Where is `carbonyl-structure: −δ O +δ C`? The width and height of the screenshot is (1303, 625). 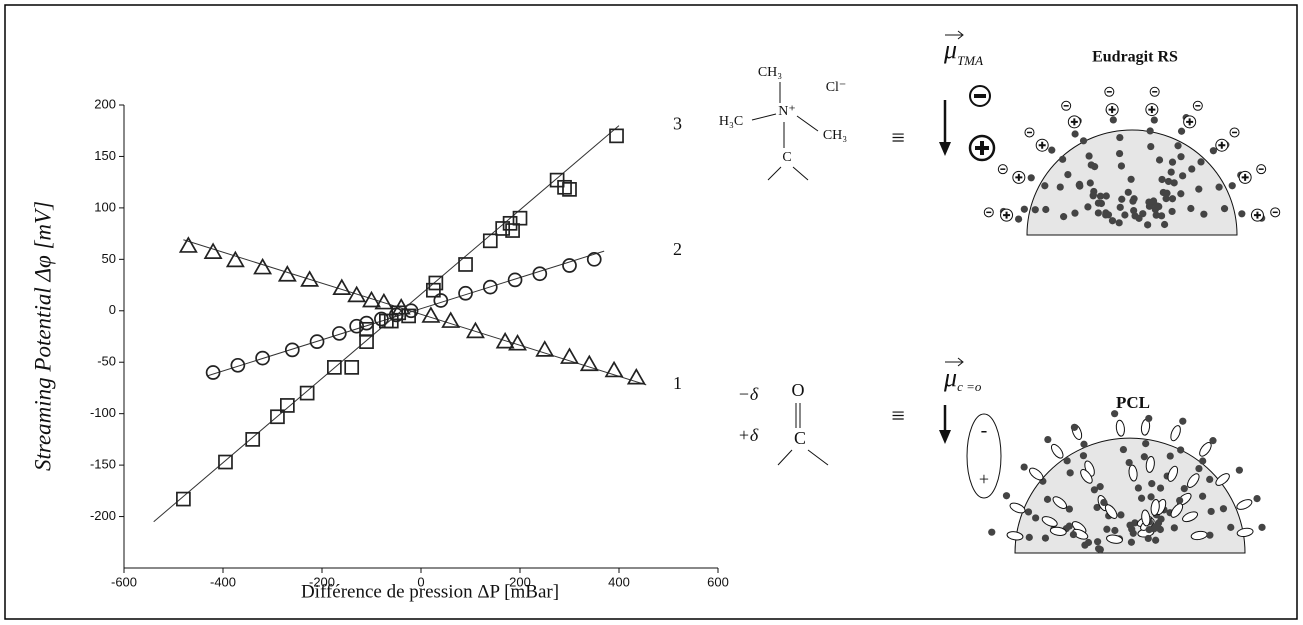
carbonyl-structure: −δ O +δ C is located at coordinates (783, 423).